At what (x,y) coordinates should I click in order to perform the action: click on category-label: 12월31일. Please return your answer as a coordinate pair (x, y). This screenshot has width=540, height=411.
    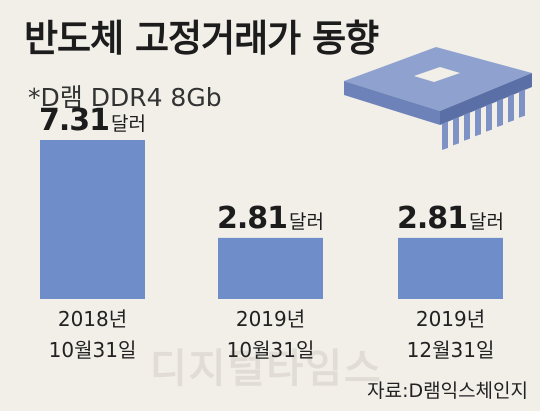
    Looking at the image, I should click on (451, 350).